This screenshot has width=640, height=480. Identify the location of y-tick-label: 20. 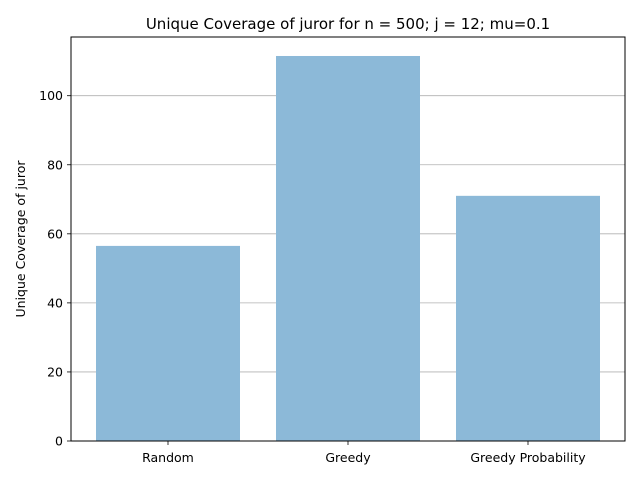
(55, 371).